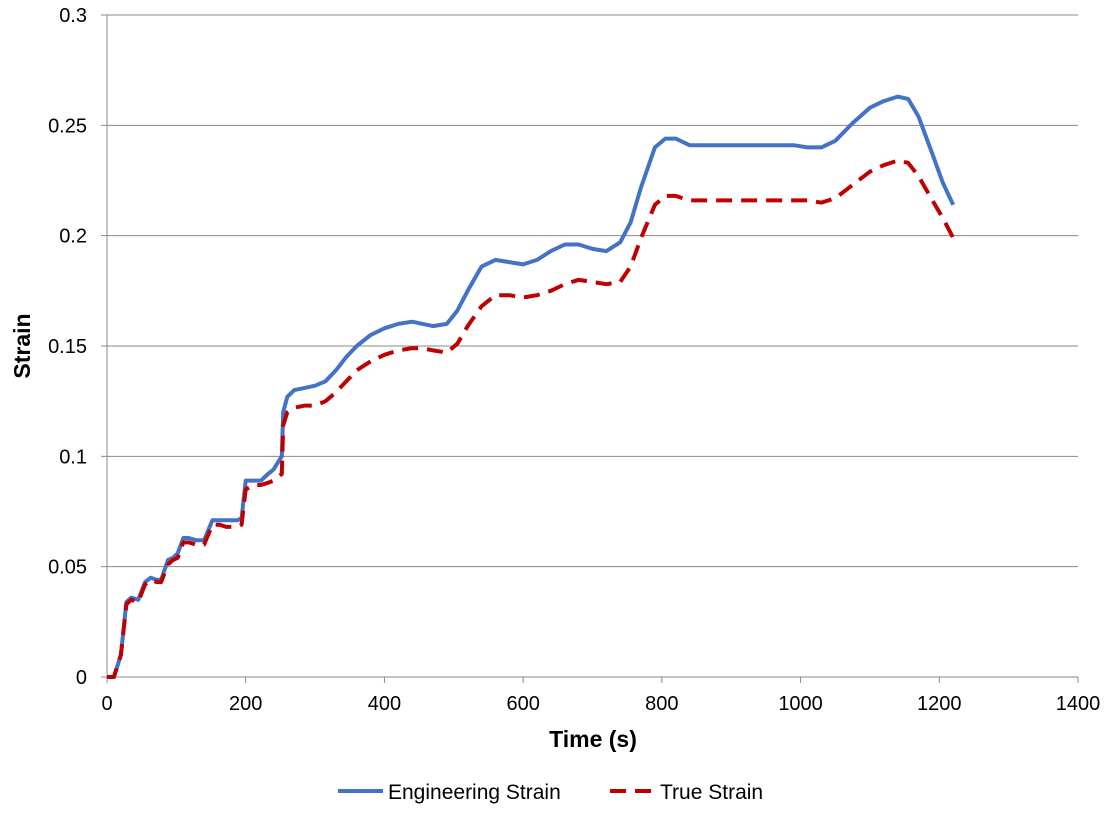  I want to click on y-tick-label: 0.1, so click(73, 457).